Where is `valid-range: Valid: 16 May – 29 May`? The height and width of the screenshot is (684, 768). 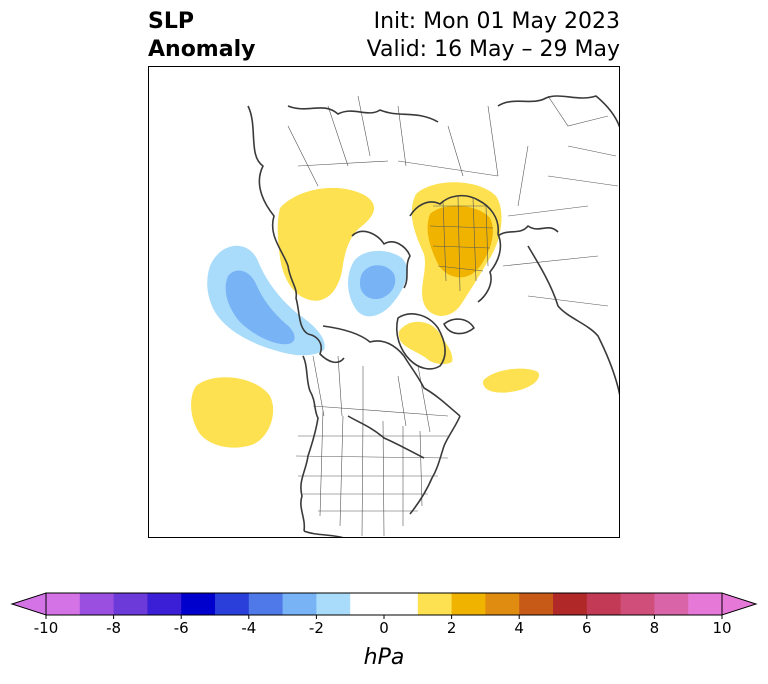 valid-range: Valid: 16 May – 29 May is located at coordinates (493, 49).